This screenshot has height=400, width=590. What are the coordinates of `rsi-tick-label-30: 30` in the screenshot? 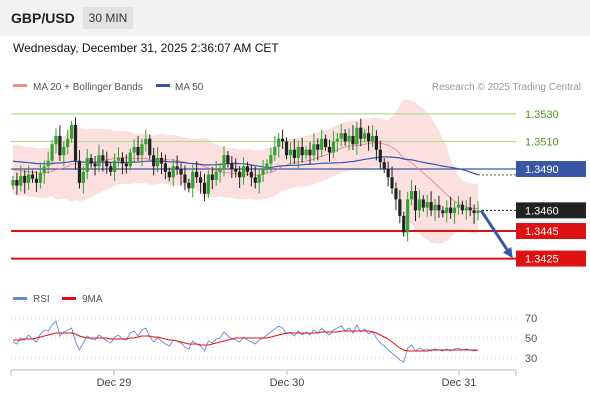 It's located at (531, 359).